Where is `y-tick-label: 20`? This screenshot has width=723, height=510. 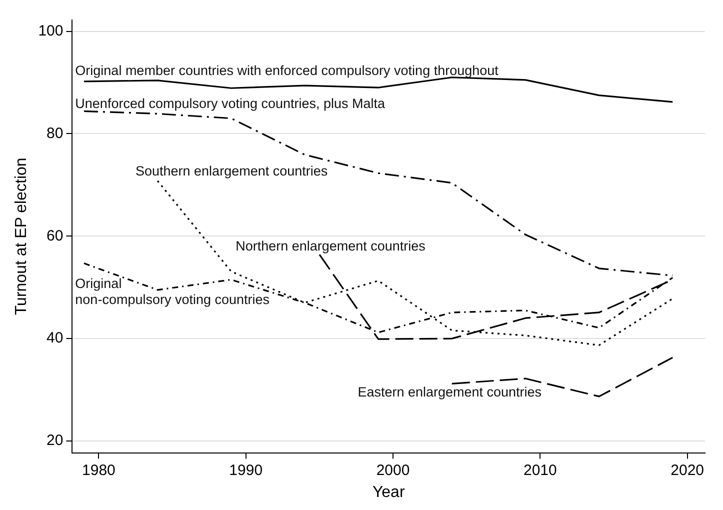
y-tick-label: 20 is located at coordinates (55, 441).